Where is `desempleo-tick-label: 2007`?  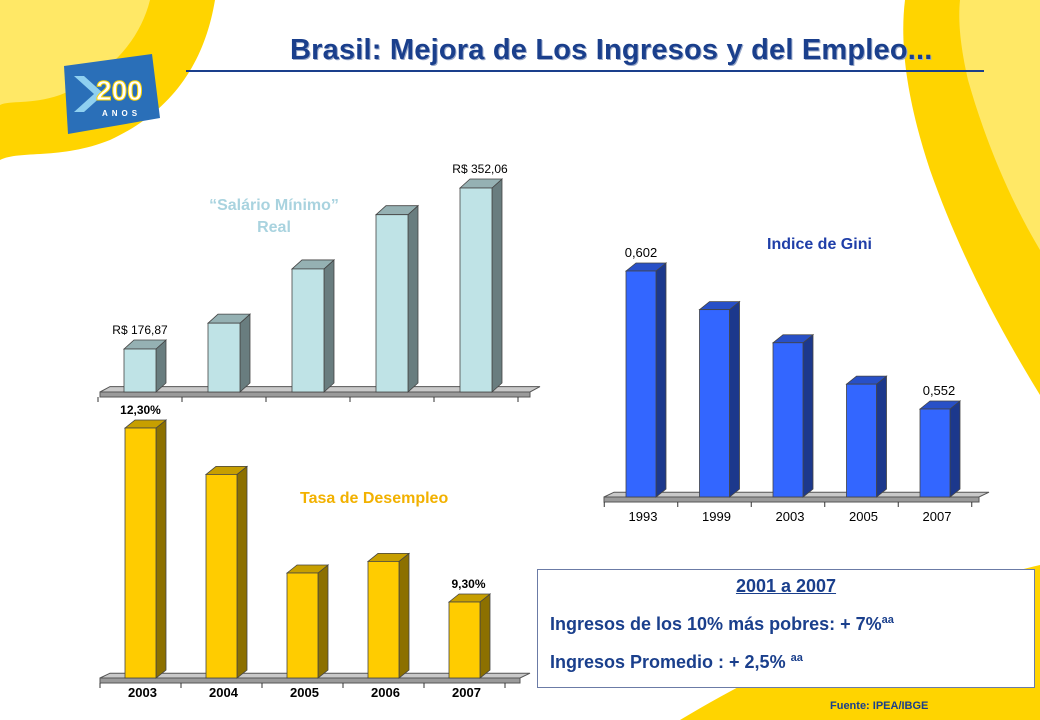 desempleo-tick-label: 2007 is located at coordinates (466, 692).